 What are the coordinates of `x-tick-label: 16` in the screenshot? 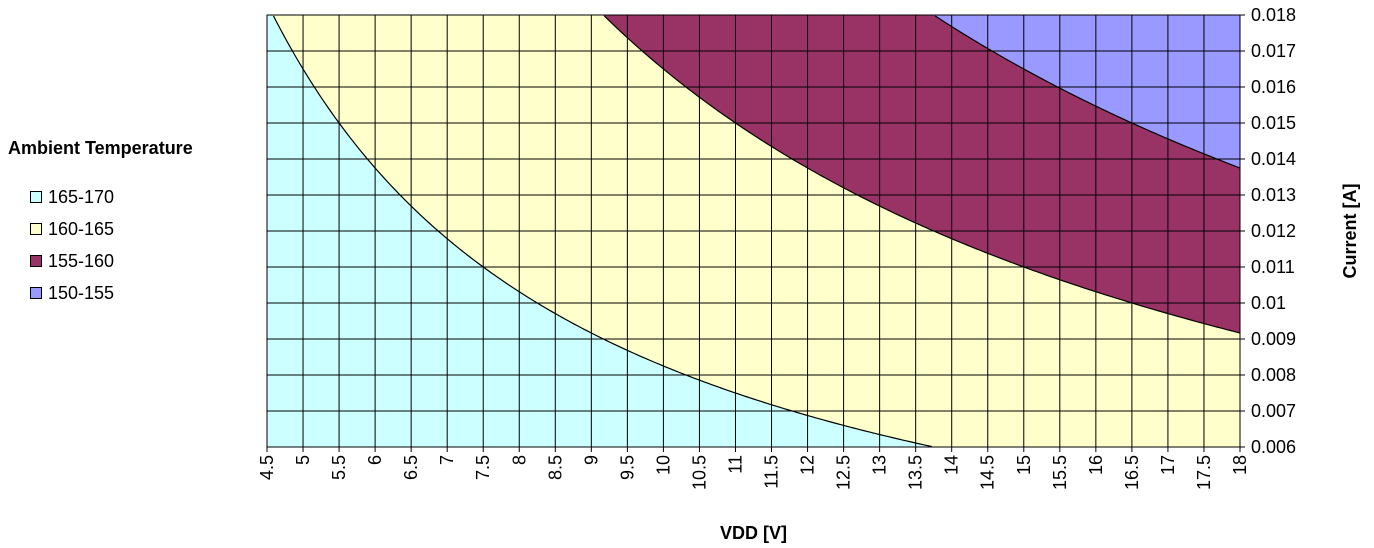 It's located at (1096, 465).